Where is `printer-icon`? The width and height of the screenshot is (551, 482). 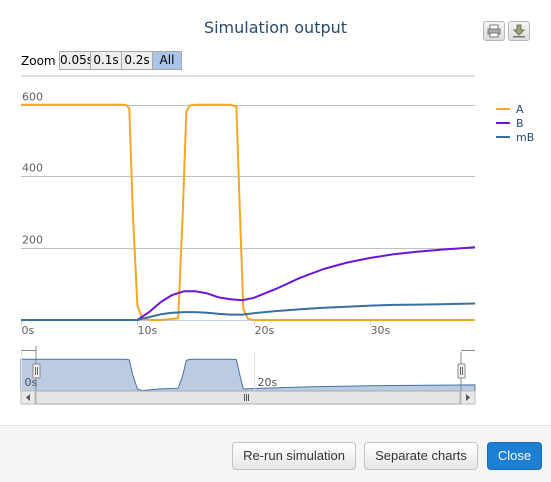
printer-icon is located at coordinates (494, 31).